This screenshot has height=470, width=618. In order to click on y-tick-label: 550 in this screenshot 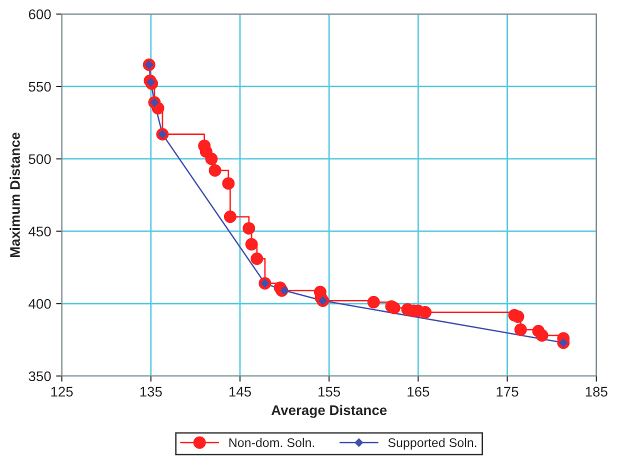, I will do `click(39, 87)`.